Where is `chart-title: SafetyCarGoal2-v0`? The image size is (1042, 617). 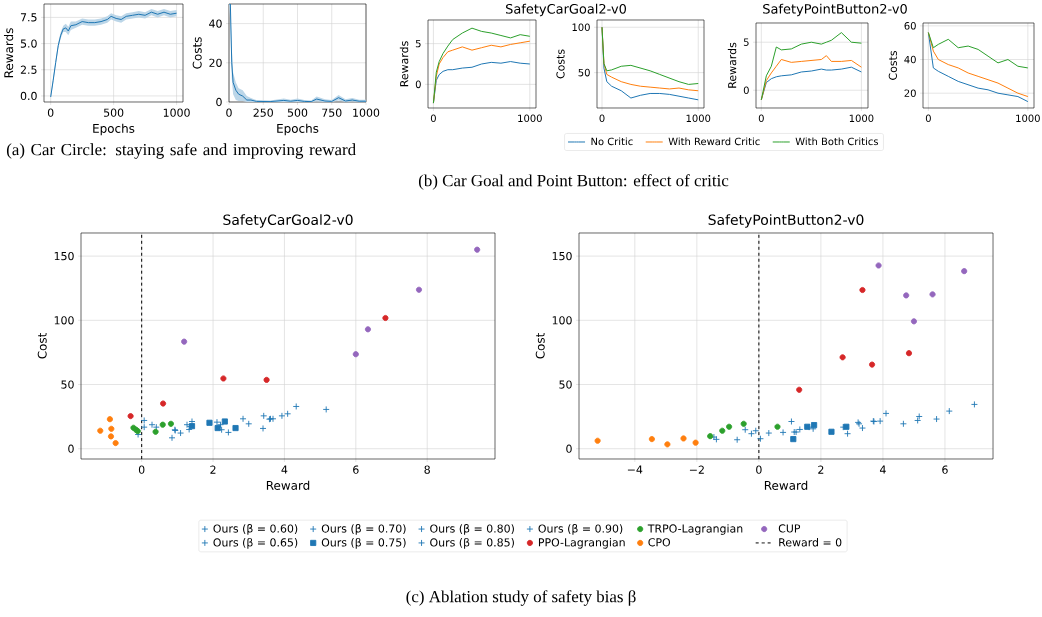
chart-title: SafetyCarGoal2-v0 is located at coordinates (288, 221).